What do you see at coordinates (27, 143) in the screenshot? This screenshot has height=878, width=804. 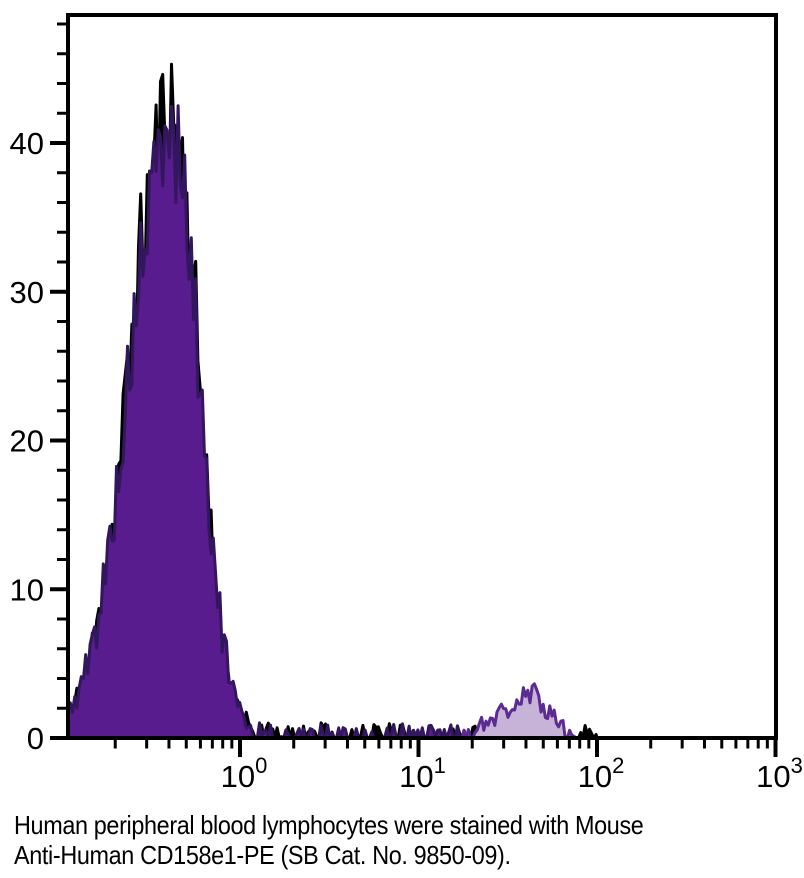 I see `y-axis-tick-label: 40` at bounding box center [27, 143].